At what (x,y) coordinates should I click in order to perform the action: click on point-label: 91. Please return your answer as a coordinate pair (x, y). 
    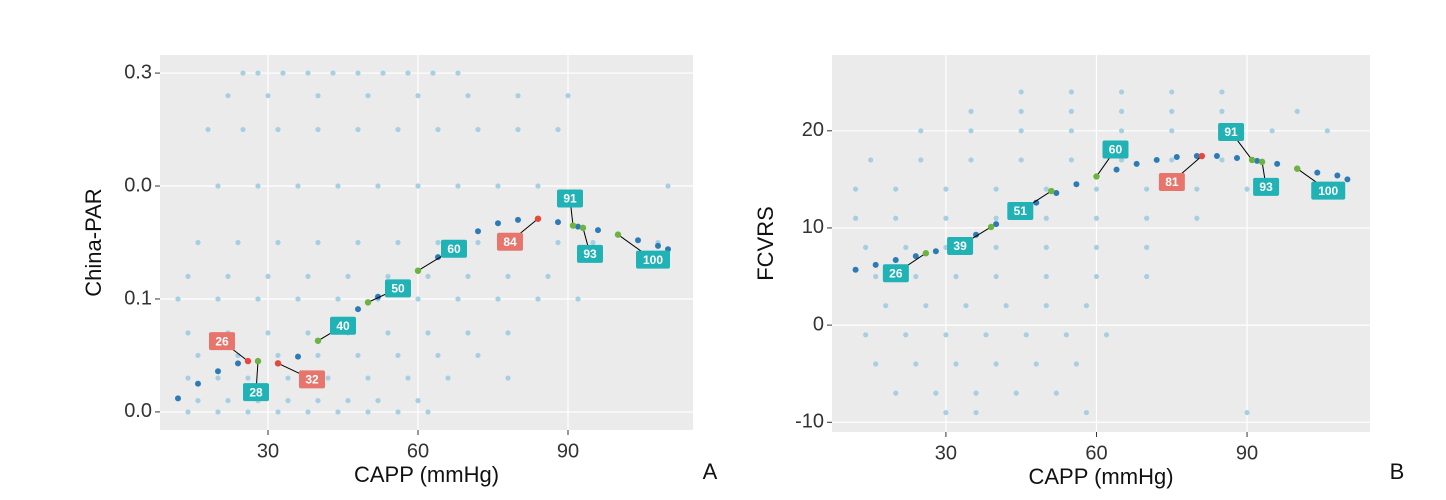
    Looking at the image, I should click on (570, 199).